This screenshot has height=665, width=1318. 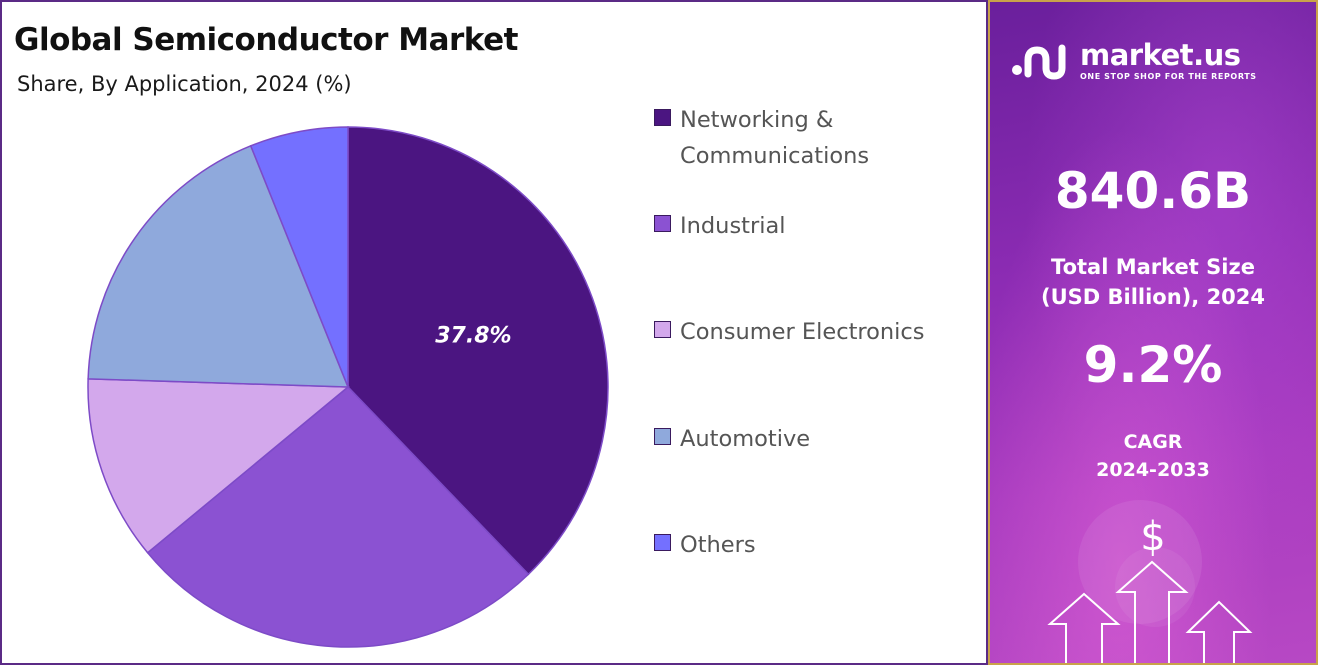 What do you see at coordinates (1160, 54) in the screenshot?
I see `brand-name: market.us` at bounding box center [1160, 54].